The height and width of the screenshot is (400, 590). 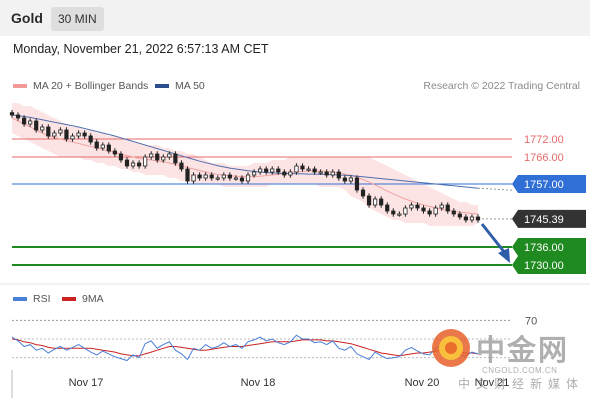 I want to click on x-axis-layer: Nov 17 Nov 18 Nov 20 Nov 21, so click(x=260, y=384).